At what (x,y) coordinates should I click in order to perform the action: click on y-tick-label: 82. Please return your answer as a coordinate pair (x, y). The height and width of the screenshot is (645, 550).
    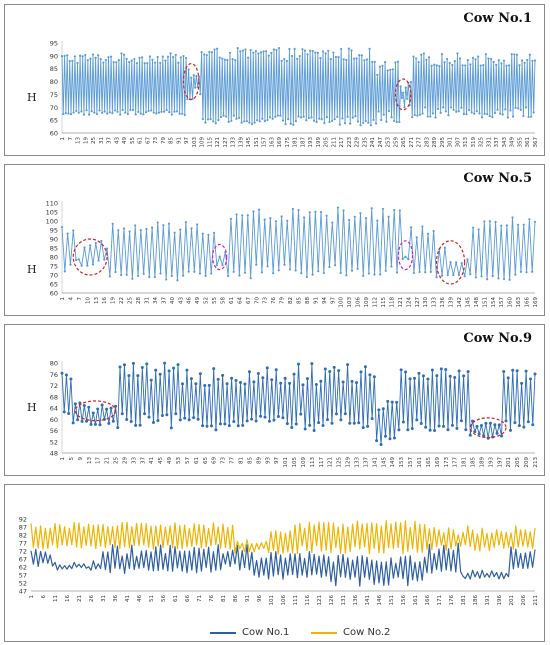
    Looking at the image, I should click on (23, 536).